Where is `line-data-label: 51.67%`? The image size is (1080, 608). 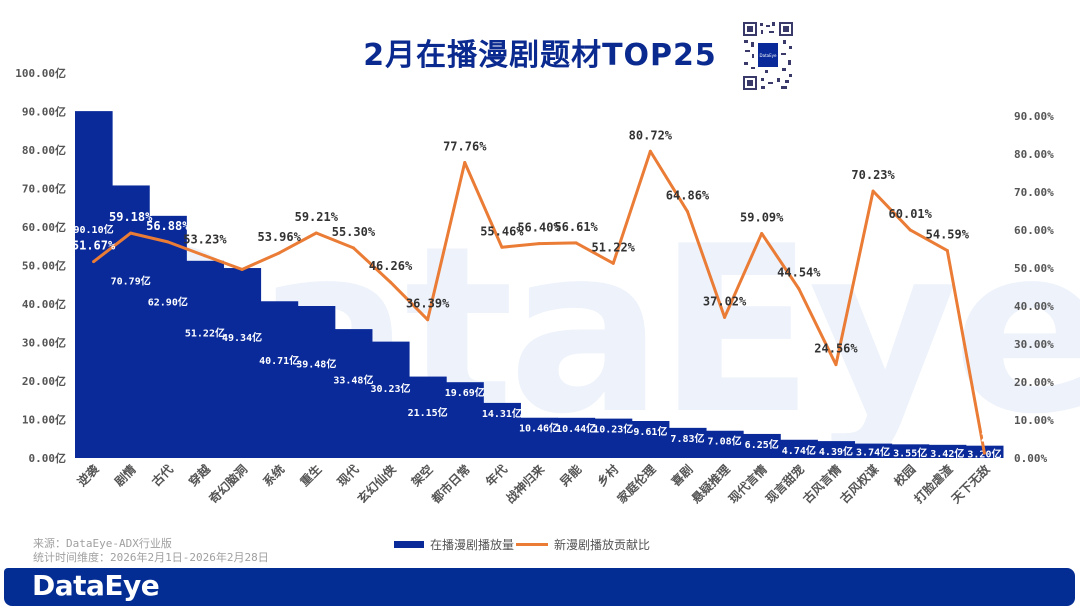
line-data-label: 51.67% is located at coordinates (94, 246).